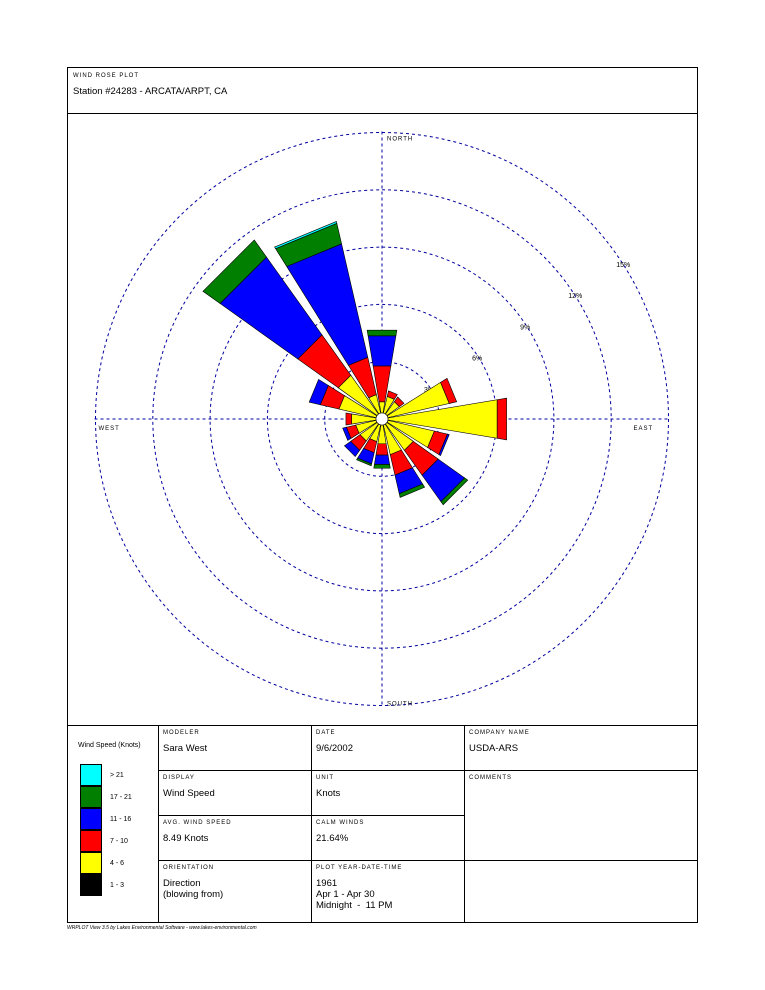  Describe the element at coordinates (91, 775) in the screenshot. I see `legend-swatch-gt21` at that location.